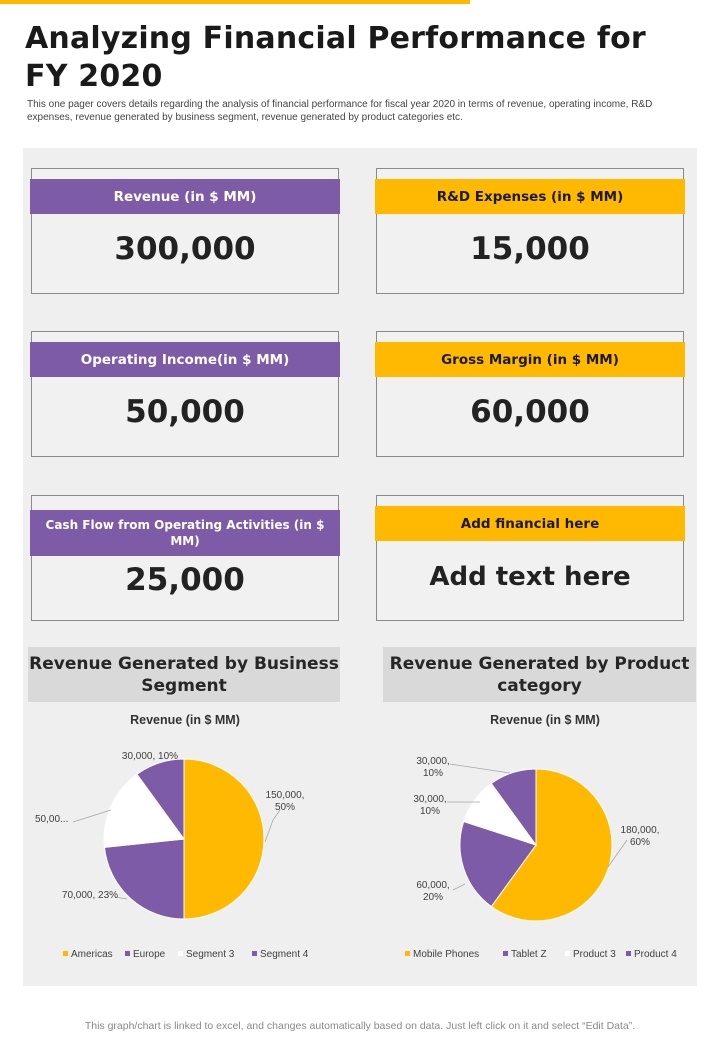 The height and width of the screenshot is (1040, 720). Describe the element at coordinates (185, 249) in the screenshot. I see `kpi-value: 300,000` at that location.